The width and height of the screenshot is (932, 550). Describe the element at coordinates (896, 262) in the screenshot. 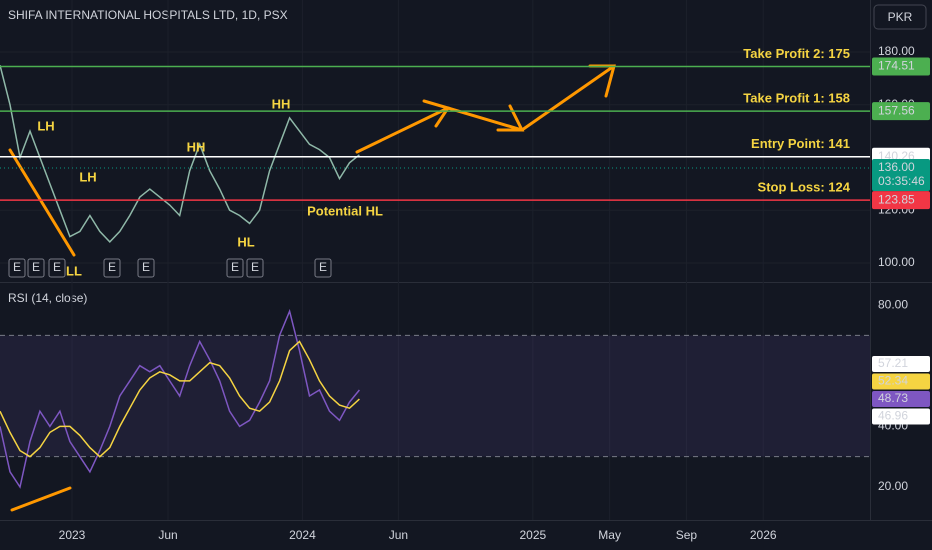

I see `y-tick-label: 100.00` at that location.